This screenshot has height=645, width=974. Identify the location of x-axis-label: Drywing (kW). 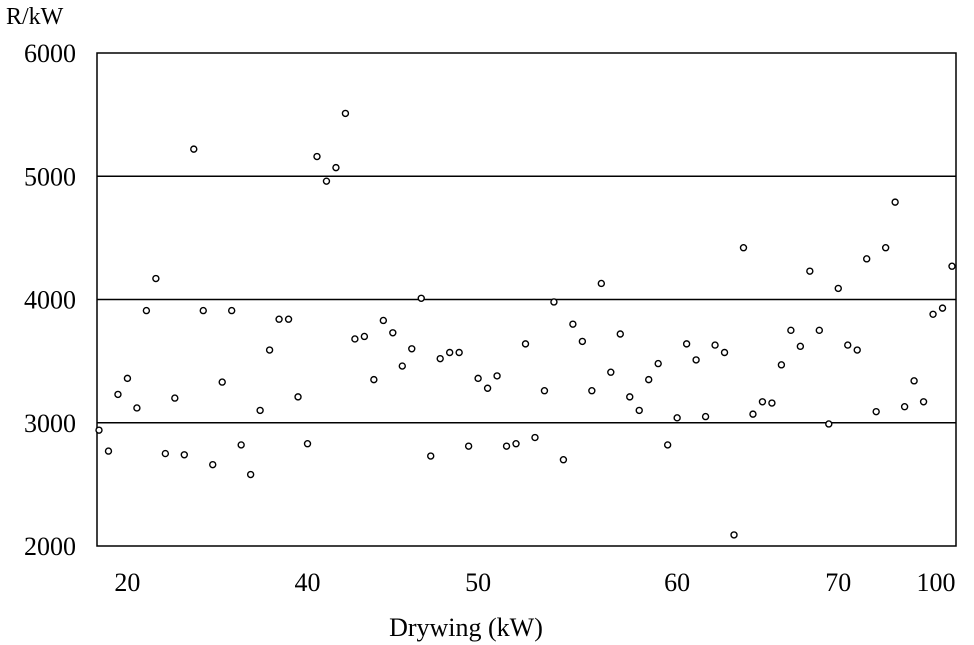
(466, 627).